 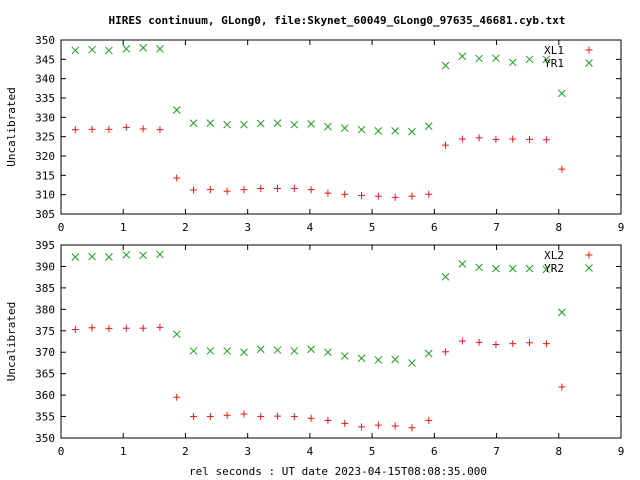 What do you see at coordinates (558, 451) in the screenshot?
I see `x-tick-label: 8` at bounding box center [558, 451].